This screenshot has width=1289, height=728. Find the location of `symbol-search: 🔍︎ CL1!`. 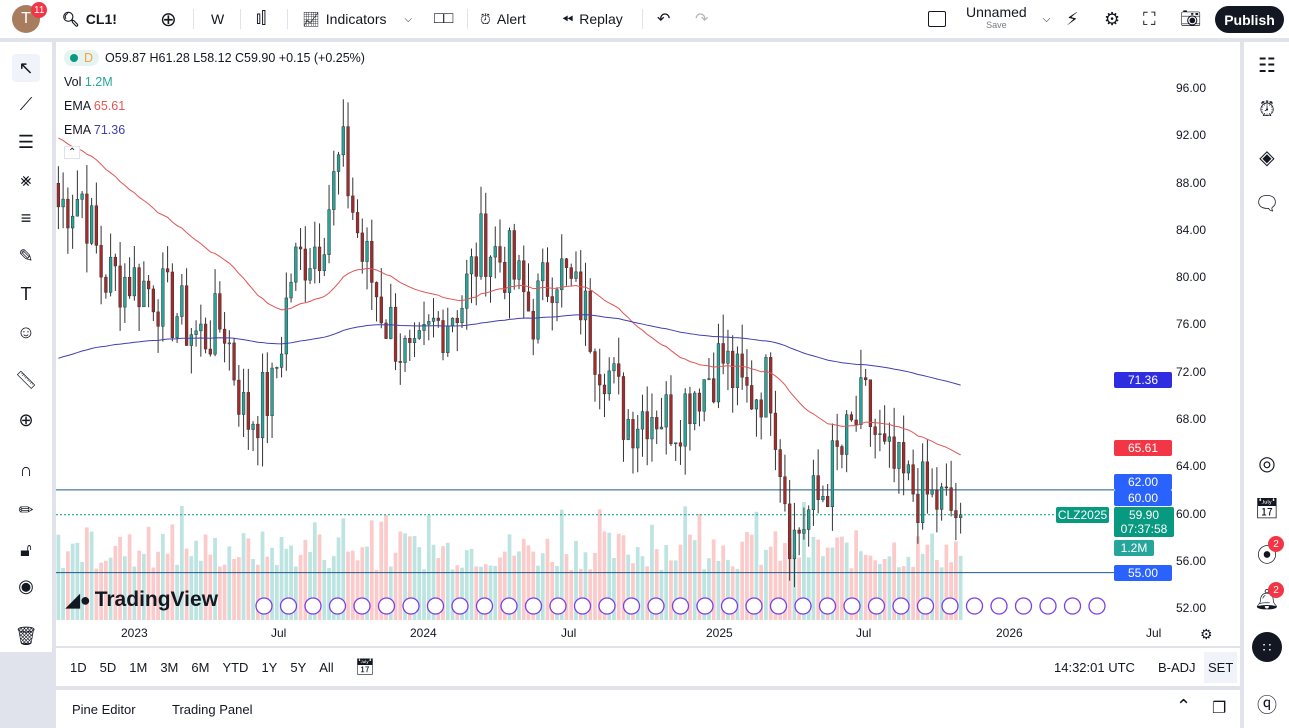

symbol-search: 🔍︎ CL1! is located at coordinates (89, 19).